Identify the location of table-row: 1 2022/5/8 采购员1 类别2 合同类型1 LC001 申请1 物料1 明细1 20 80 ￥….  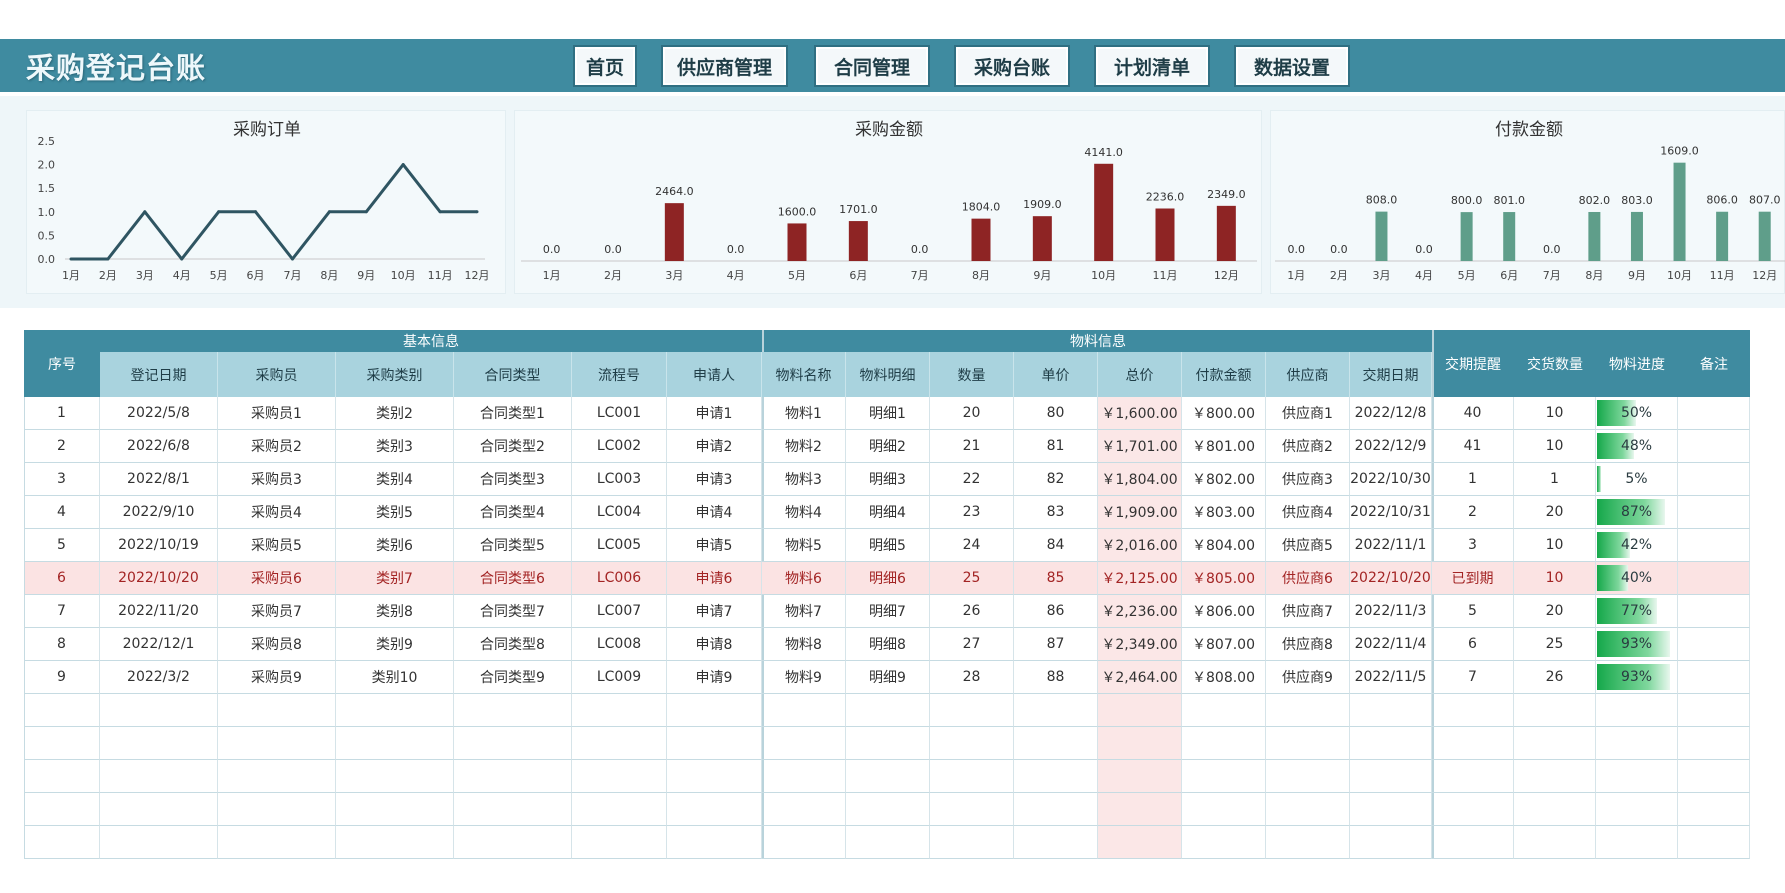
(887, 413).